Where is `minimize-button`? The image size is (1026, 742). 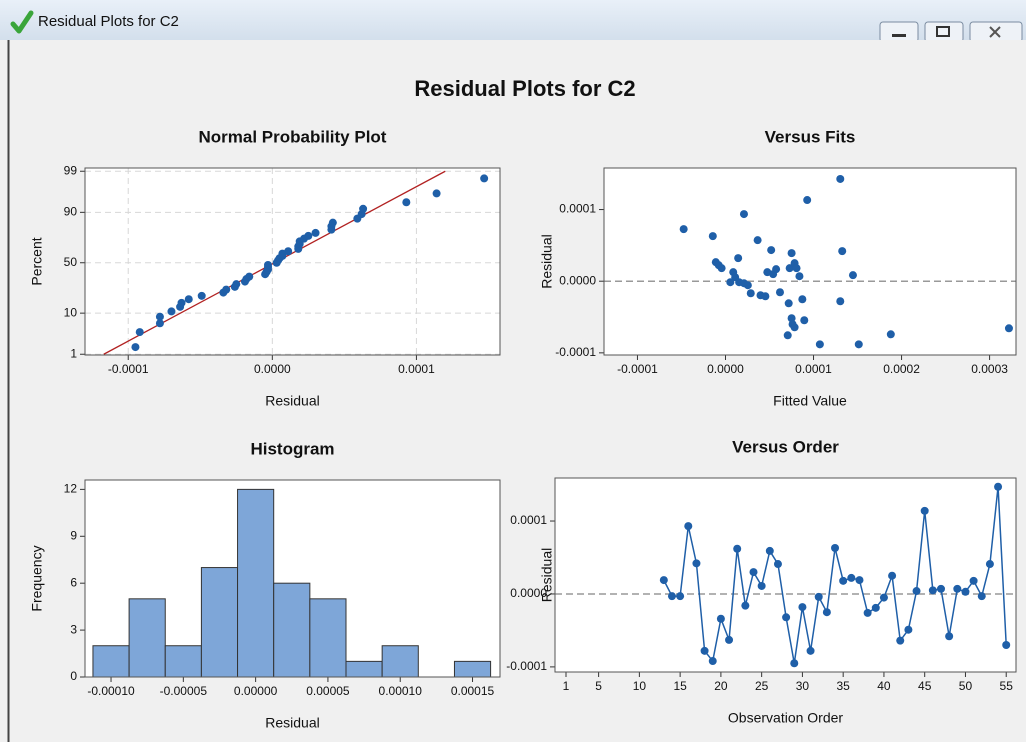
minimize-button is located at coordinates (899, 32).